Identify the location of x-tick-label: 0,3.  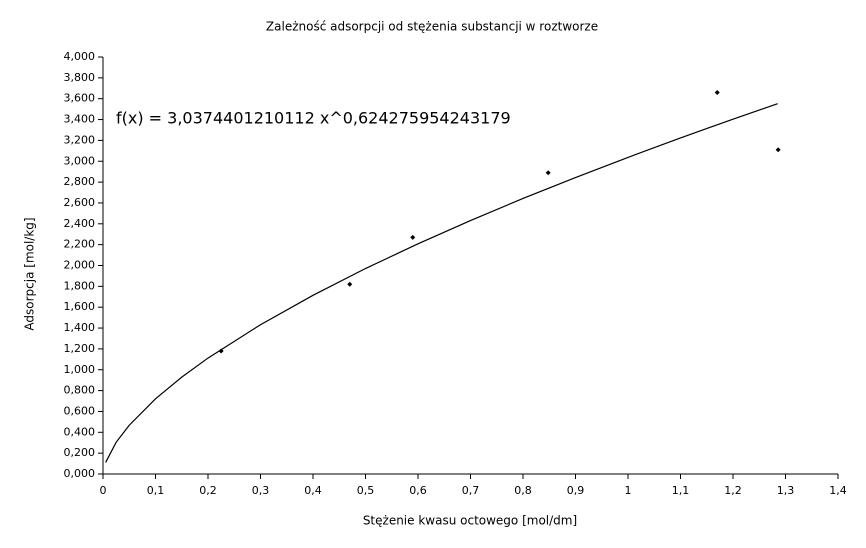
(261, 490).